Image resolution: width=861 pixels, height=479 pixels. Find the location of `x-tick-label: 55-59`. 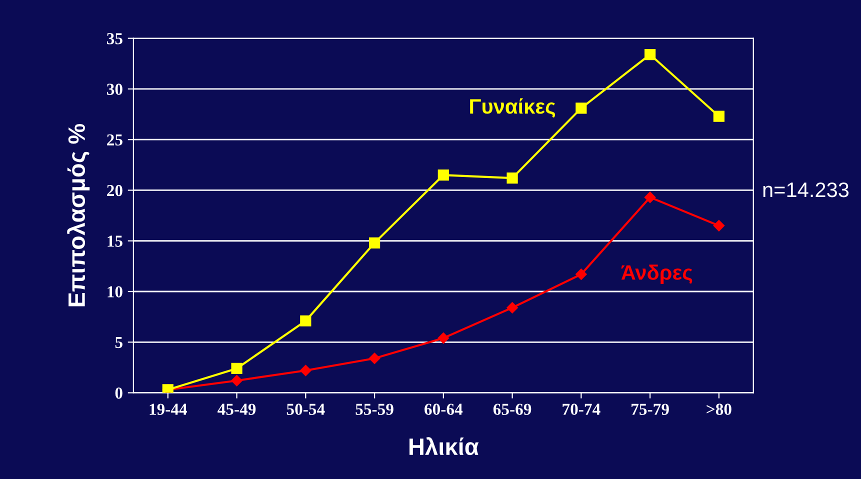

x-tick-label: 55-59 is located at coordinates (375, 409).